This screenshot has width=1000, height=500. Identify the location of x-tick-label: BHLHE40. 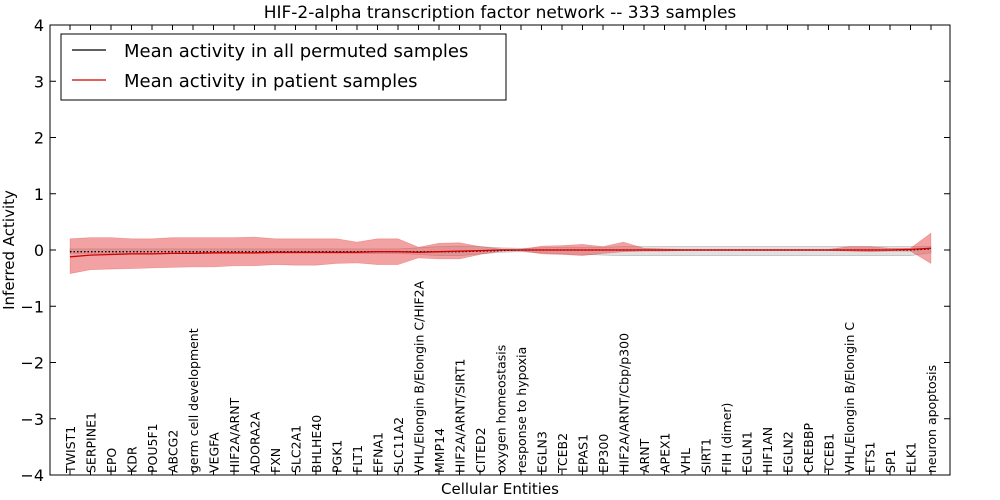
(316, 444).